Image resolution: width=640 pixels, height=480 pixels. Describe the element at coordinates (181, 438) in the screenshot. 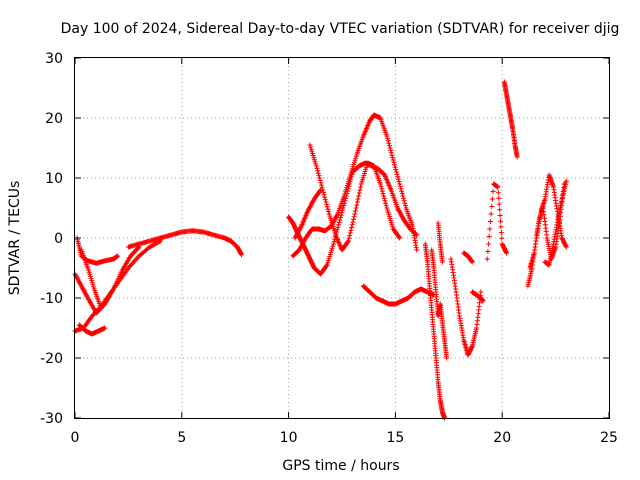

I see `x-tick-label: 5` at that location.